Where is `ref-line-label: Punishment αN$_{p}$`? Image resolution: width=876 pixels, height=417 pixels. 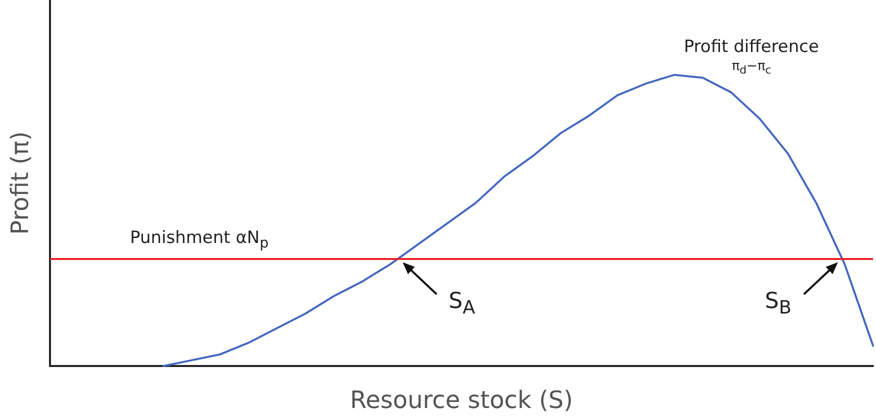 ref-line-label: Punishment αN$_{p}$ is located at coordinates (199, 240).